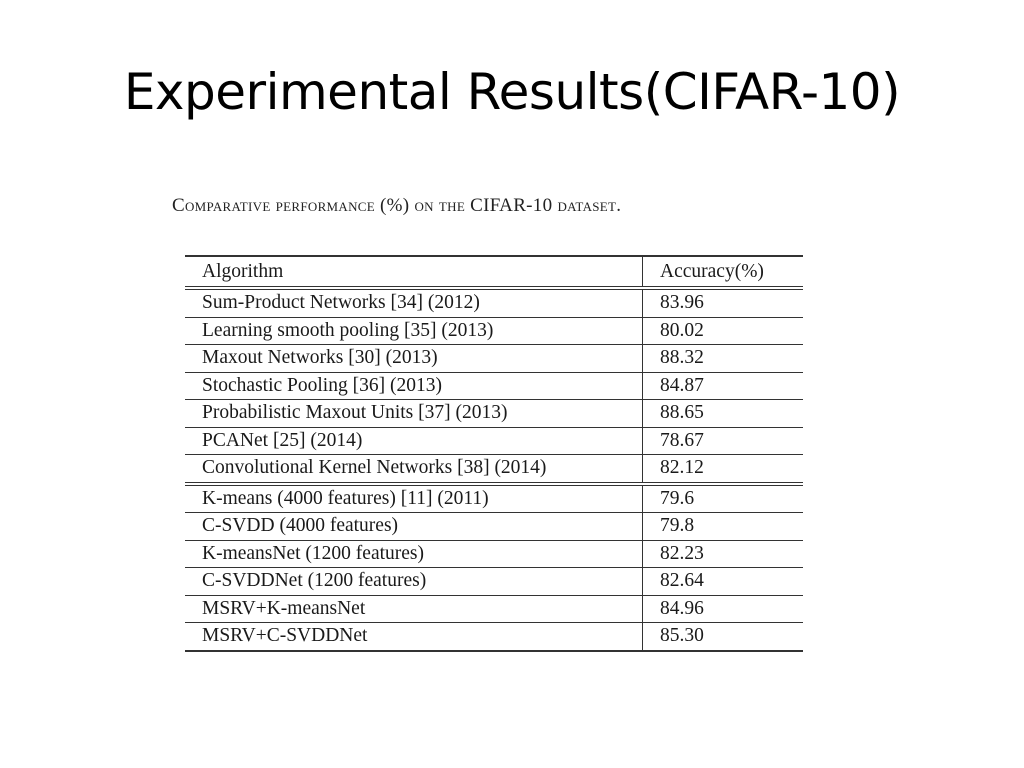  What do you see at coordinates (414, 413) in the screenshot?
I see `cell-algorithm: Probabilistic Maxout Units [37] (2013)` at bounding box center [414, 413].